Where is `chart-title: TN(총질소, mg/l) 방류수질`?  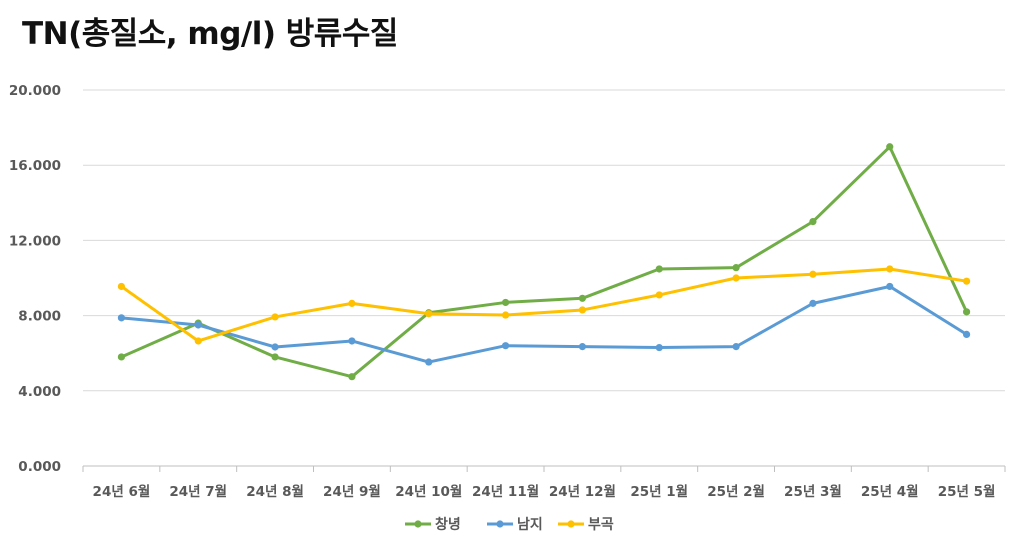
chart-title: TN(총질소, mg/l) 방류수질 is located at coordinates (210, 34).